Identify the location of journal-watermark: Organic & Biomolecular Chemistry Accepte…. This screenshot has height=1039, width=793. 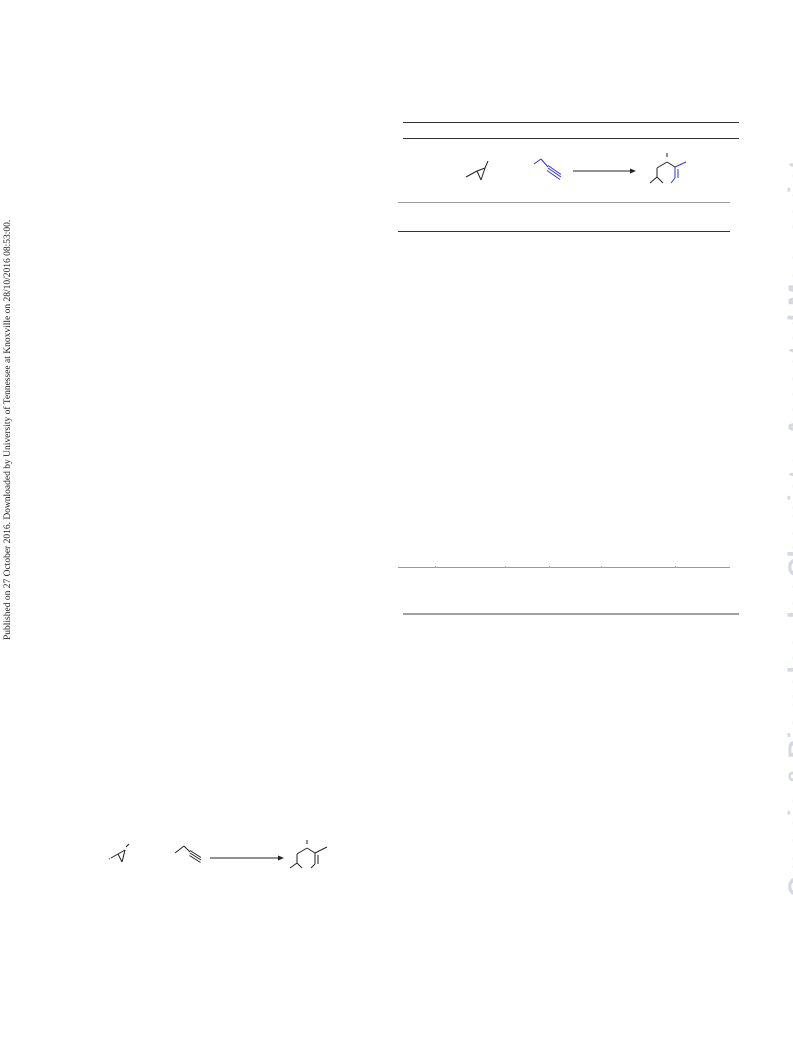
(788, 528).